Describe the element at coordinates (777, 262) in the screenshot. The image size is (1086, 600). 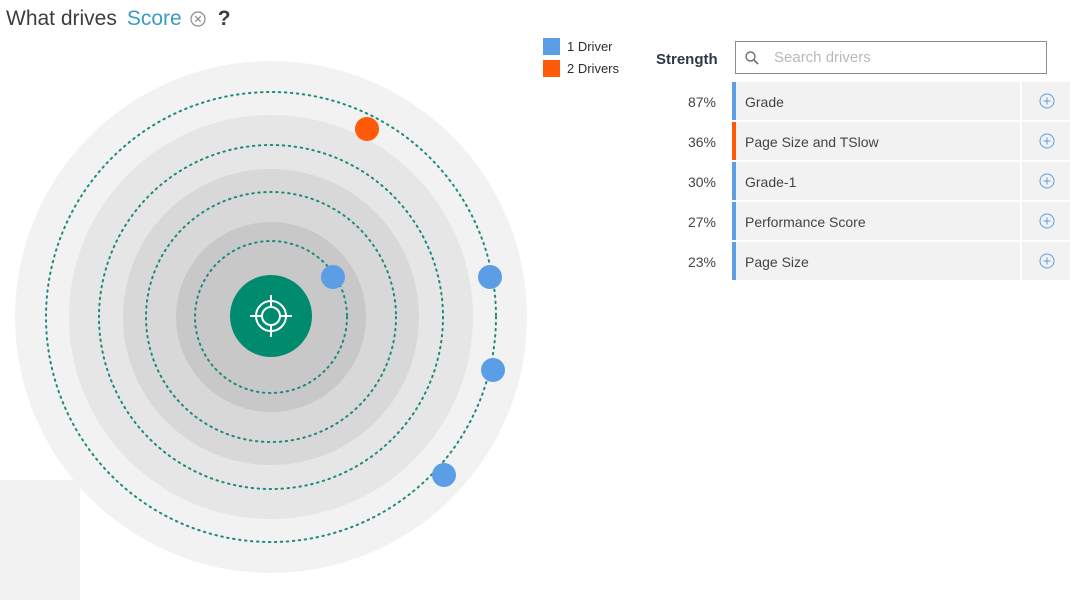
I see `driver-name: Page Size` at that location.